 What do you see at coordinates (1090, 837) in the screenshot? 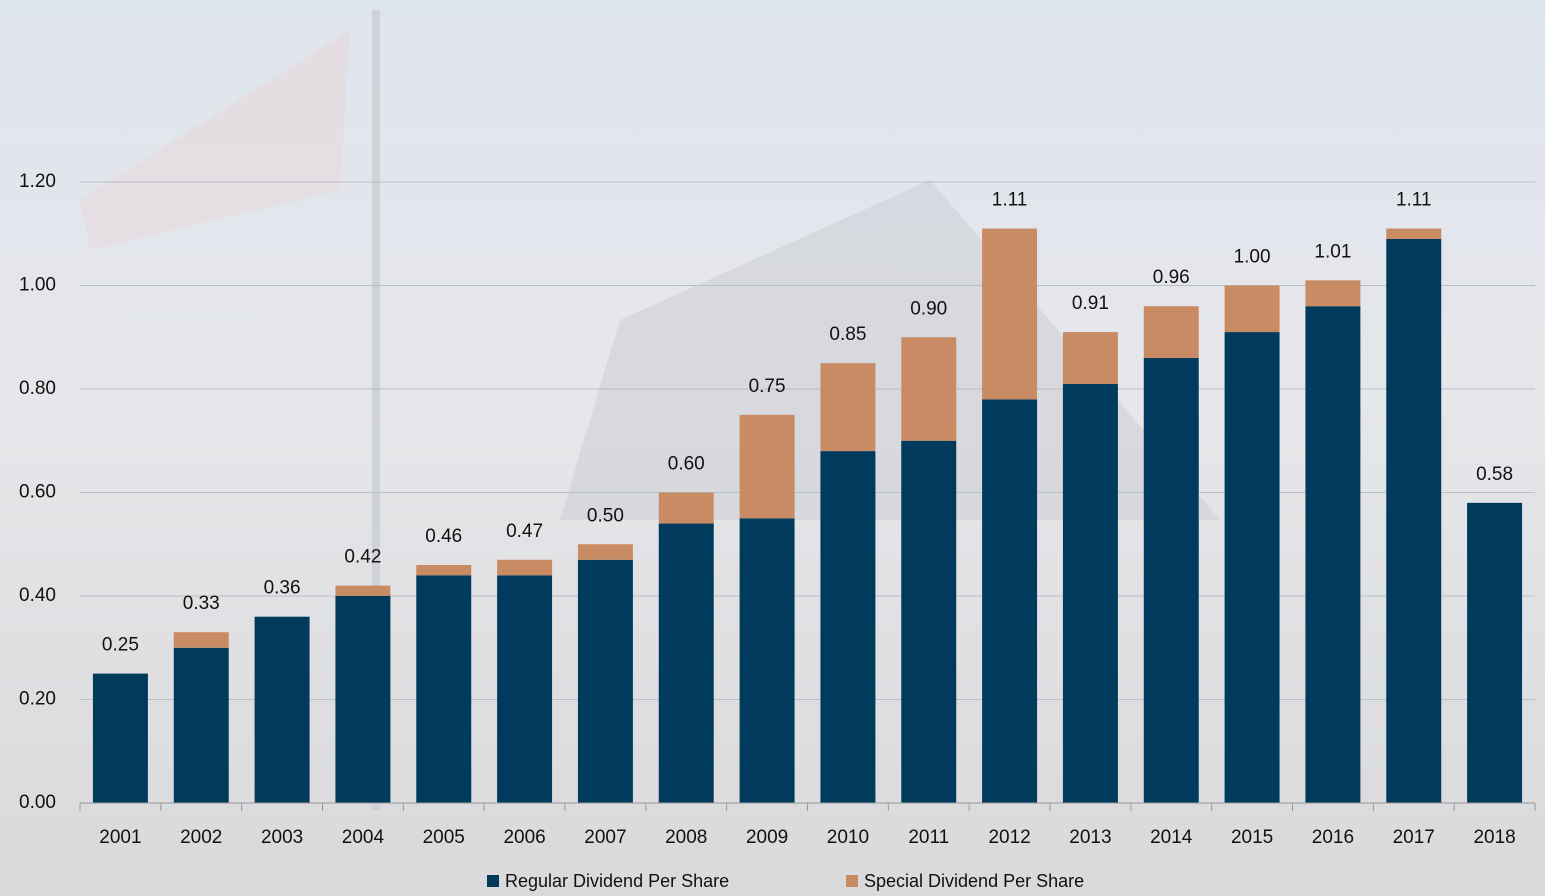
I see `x-tick-label: 2013` at bounding box center [1090, 837].